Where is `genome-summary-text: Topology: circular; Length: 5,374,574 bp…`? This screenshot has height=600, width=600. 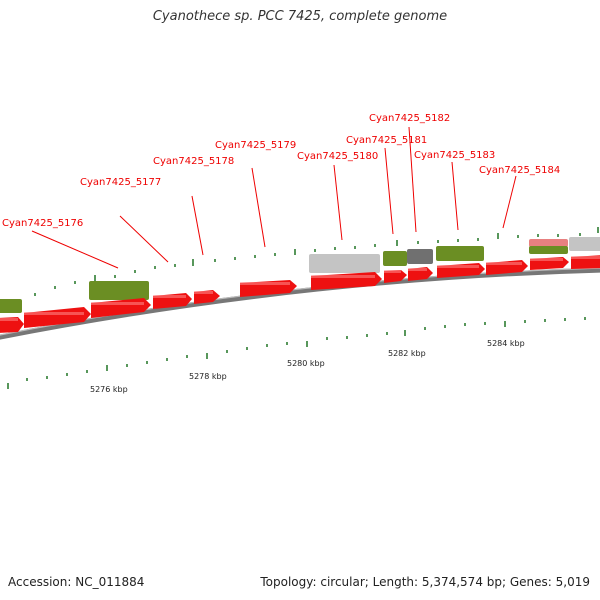
genome-summary-text: Topology: circular; Length: 5,374,574 bp… is located at coordinates (425, 582).